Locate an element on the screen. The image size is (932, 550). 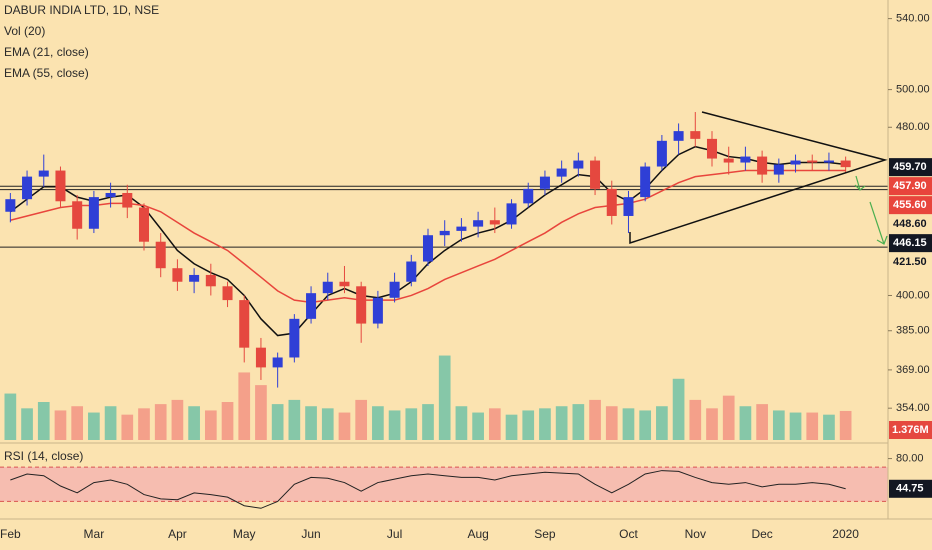
rsi-band is located at coordinates (444, 484).